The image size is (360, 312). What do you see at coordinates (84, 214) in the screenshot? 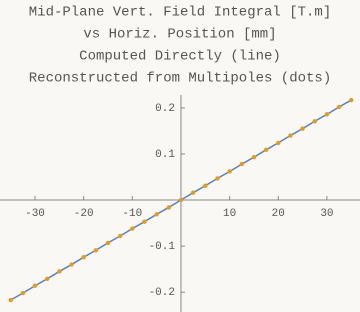
I see `x-tick-label: -20` at bounding box center [84, 214].